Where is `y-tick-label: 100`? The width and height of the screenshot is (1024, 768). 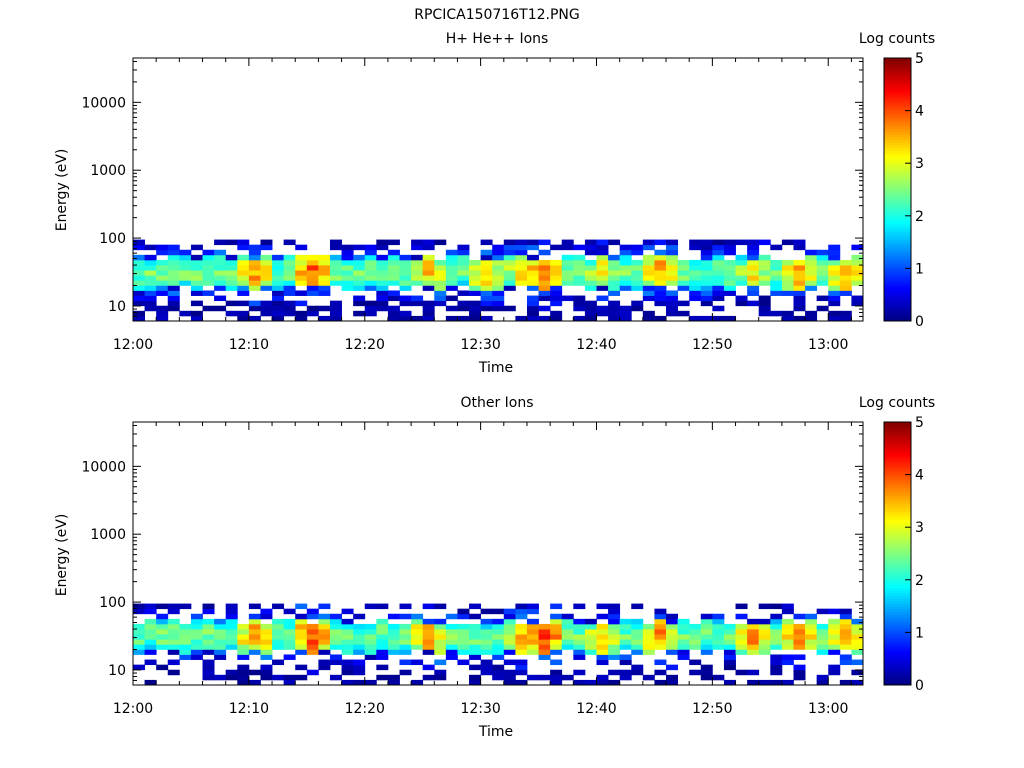 y-tick-label: 100 is located at coordinates (112, 603).